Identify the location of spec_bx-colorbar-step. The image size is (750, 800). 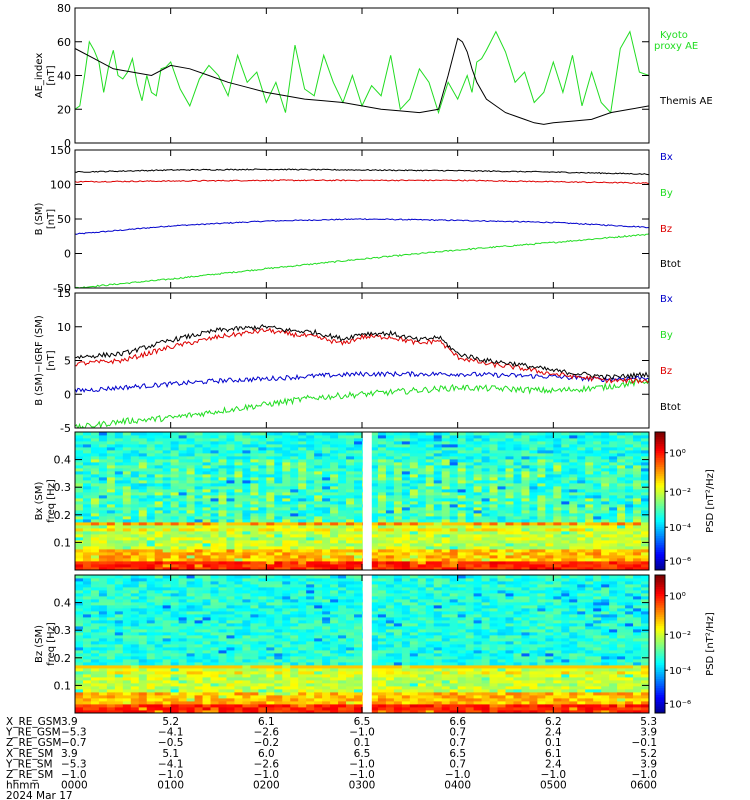
(660, 459).